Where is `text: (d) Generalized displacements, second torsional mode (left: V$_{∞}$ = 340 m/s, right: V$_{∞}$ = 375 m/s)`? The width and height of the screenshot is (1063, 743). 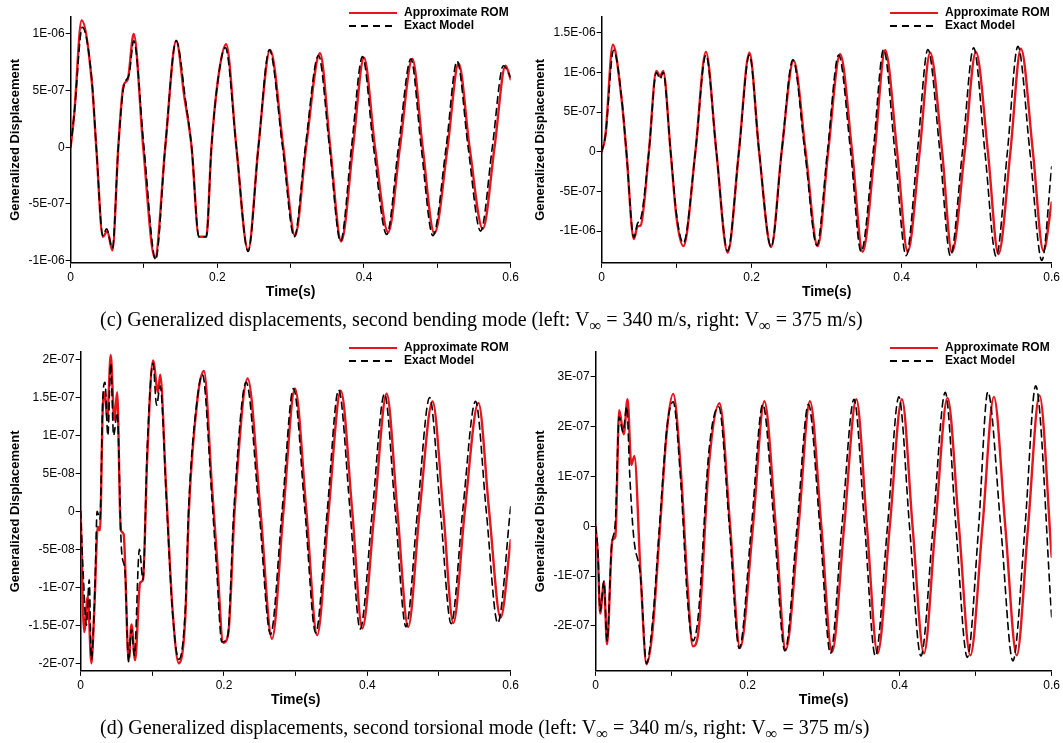
text: (d) Generalized displacements, second torsional mode (left: V$_{∞}$ = 340 m/s, right: V$_{∞}$ = 375 m/s) is located at coordinates (485, 729).